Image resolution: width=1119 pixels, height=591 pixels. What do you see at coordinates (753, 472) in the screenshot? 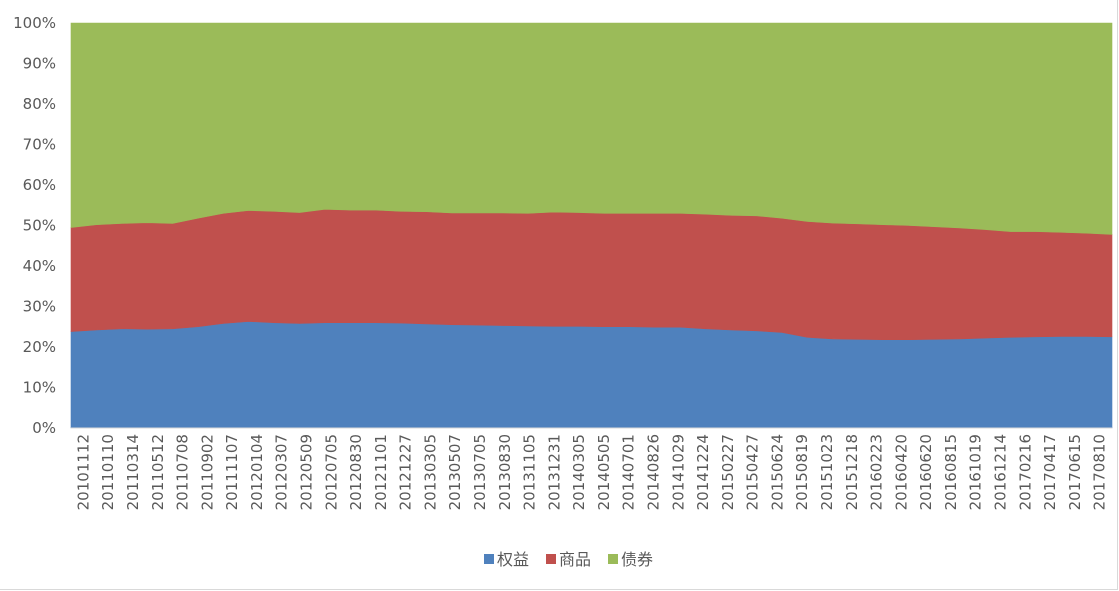
I see `x-tick-label: 20150427` at bounding box center [753, 472].